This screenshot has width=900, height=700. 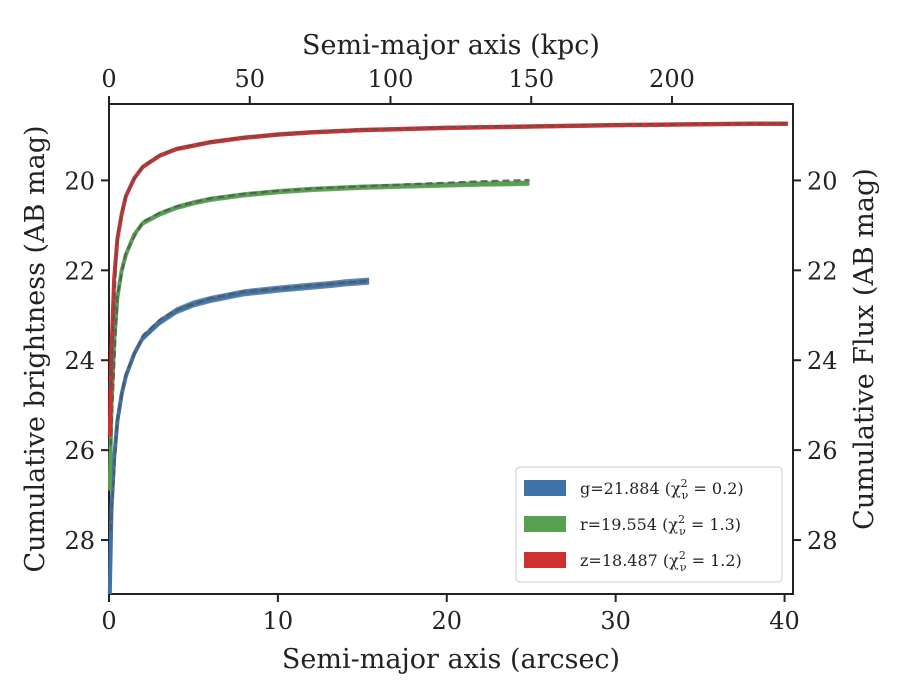 What do you see at coordinates (662, 489) in the screenshot?
I see `legend-label-0: g=21.884 (χ2 ν = 0.2)` at bounding box center [662, 489].